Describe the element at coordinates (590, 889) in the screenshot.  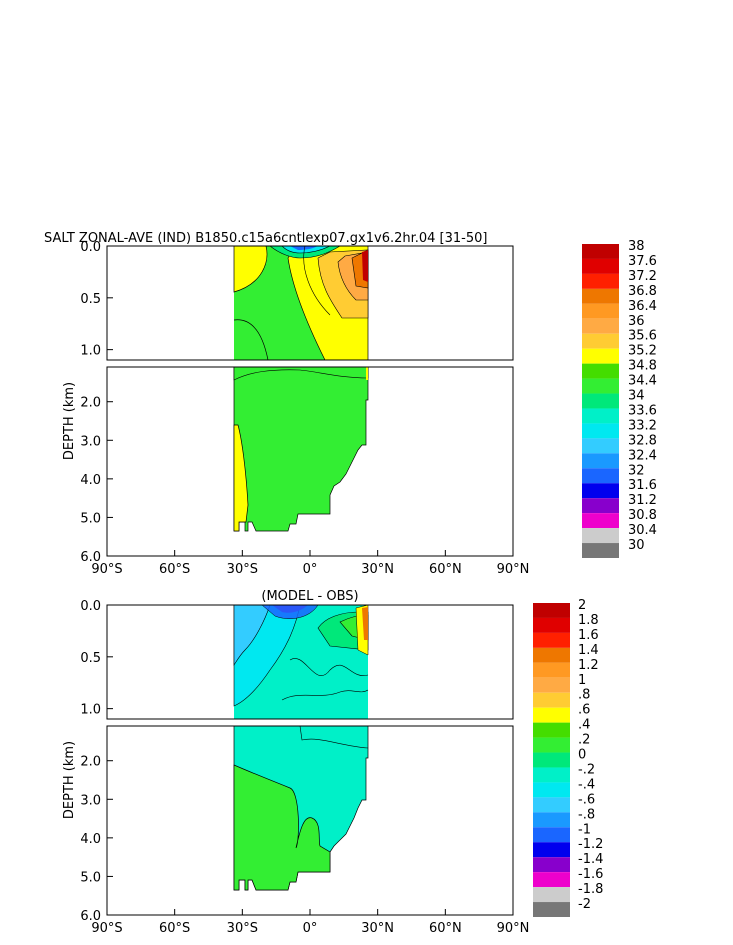
I see `bottom-colorbar-label: -1.8` at that location.